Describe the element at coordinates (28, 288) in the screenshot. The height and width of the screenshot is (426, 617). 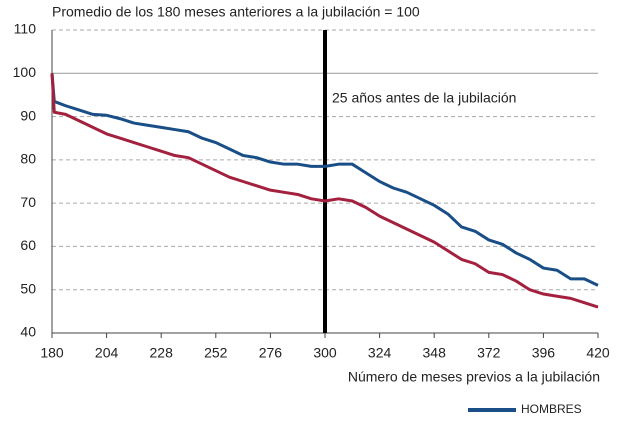
I see `y-tick-label: 50` at that location.